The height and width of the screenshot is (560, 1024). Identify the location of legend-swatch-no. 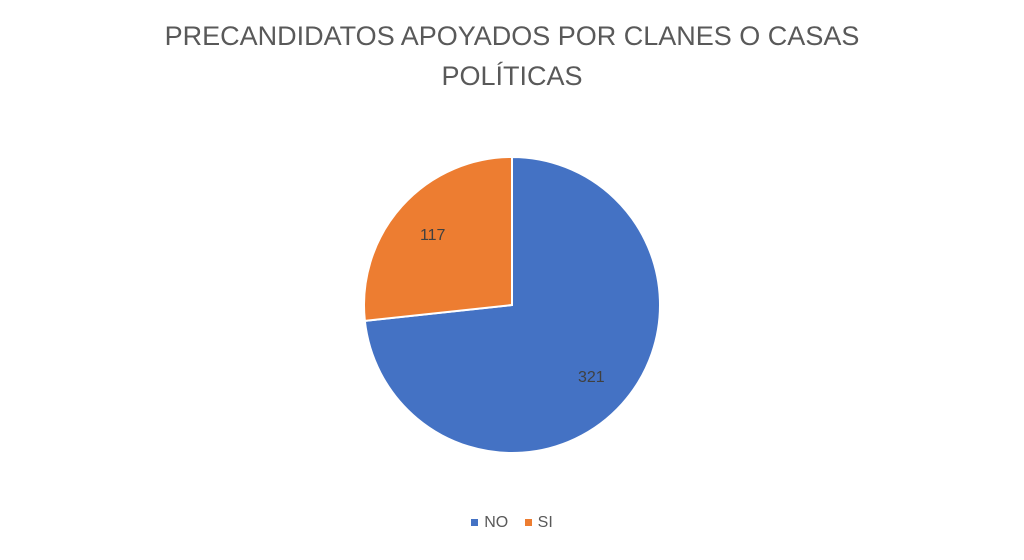
(475, 522).